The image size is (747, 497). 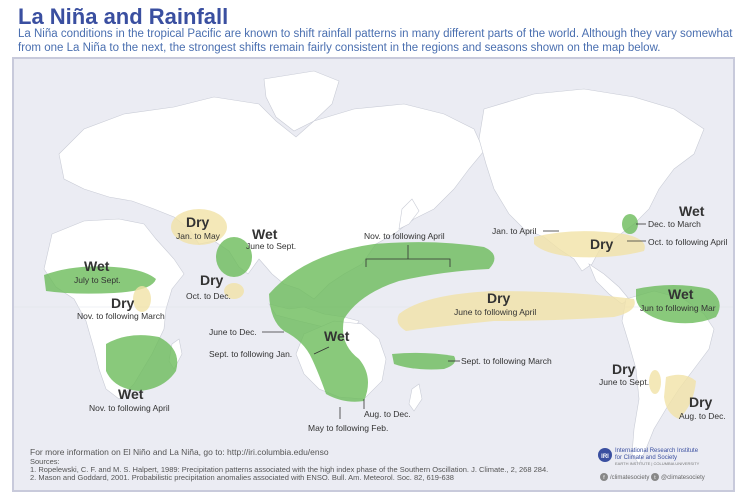 I want to click on svg-text: f, so click(x=604, y=478).